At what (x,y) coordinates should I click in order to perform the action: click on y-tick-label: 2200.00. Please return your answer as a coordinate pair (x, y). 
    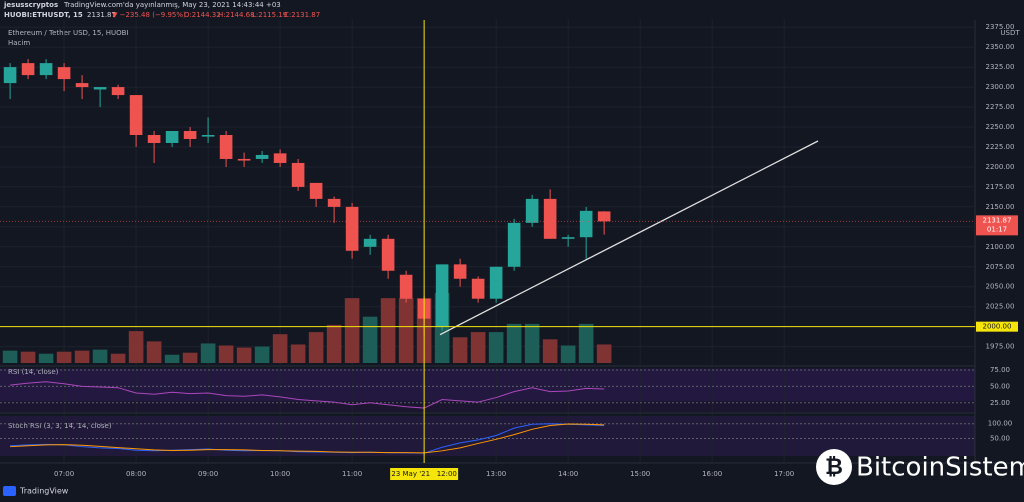
    Looking at the image, I should click on (1000, 167).